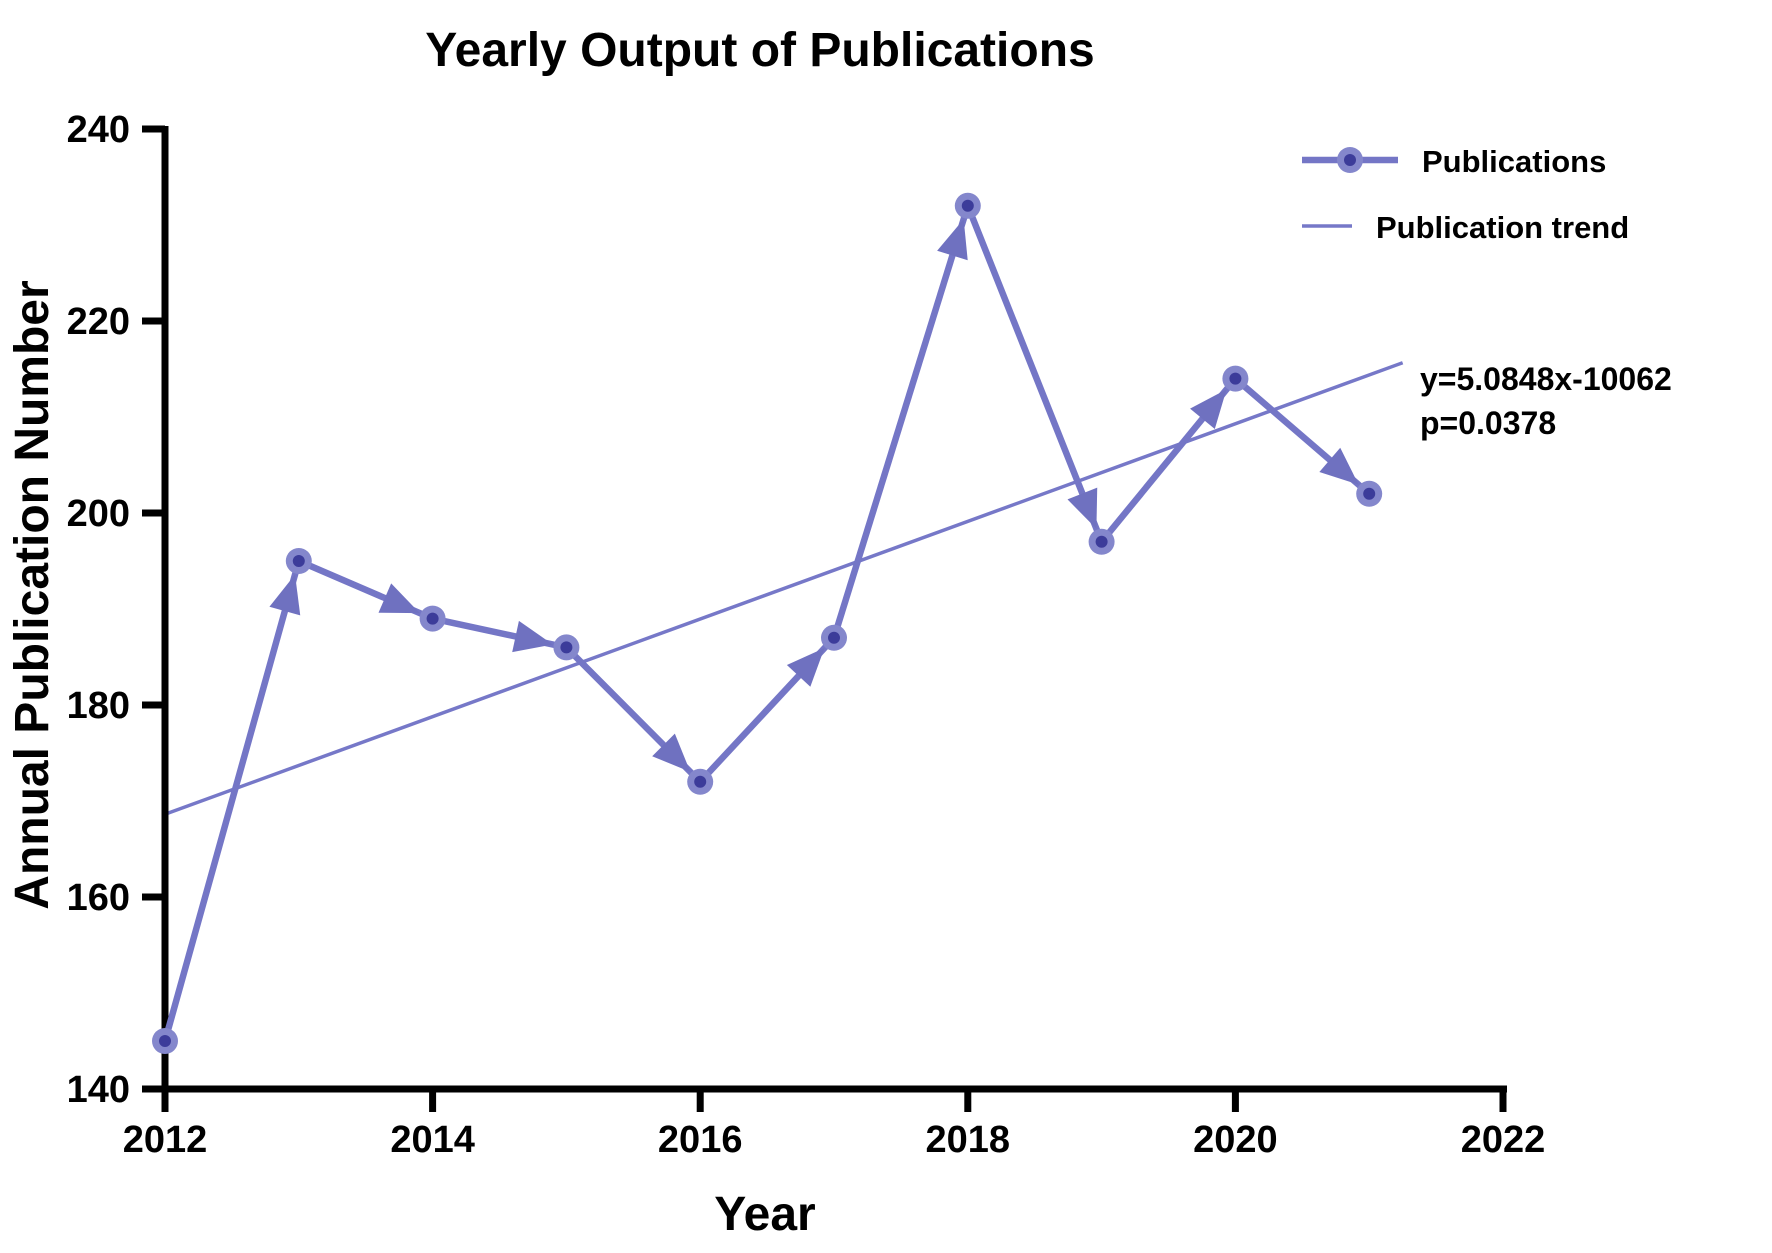  What do you see at coordinates (98, 322) in the screenshot?
I see `y-tick-label: 220` at bounding box center [98, 322].